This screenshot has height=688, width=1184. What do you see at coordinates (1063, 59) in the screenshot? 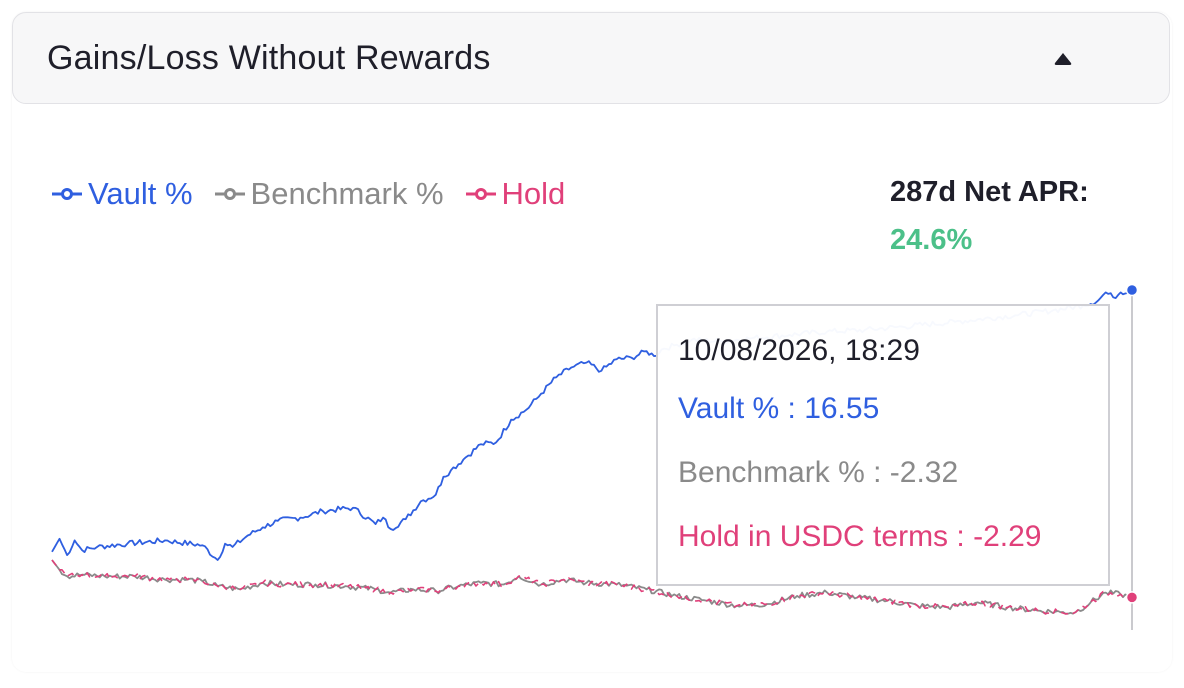
I see `caret-up-icon` at bounding box center [1063, 59].